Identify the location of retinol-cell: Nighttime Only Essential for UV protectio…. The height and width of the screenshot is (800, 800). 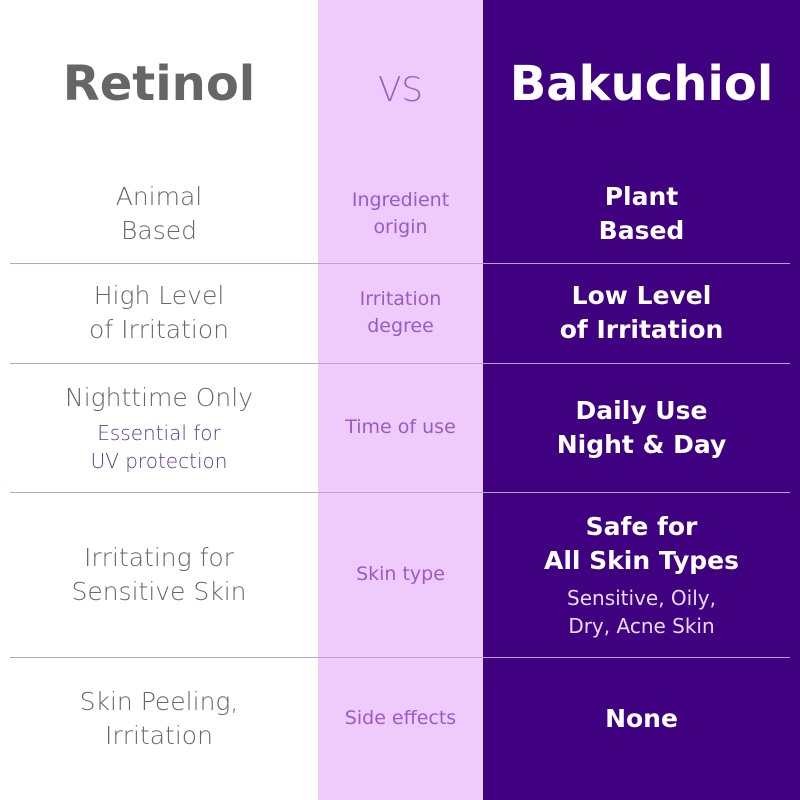
(159, 427).